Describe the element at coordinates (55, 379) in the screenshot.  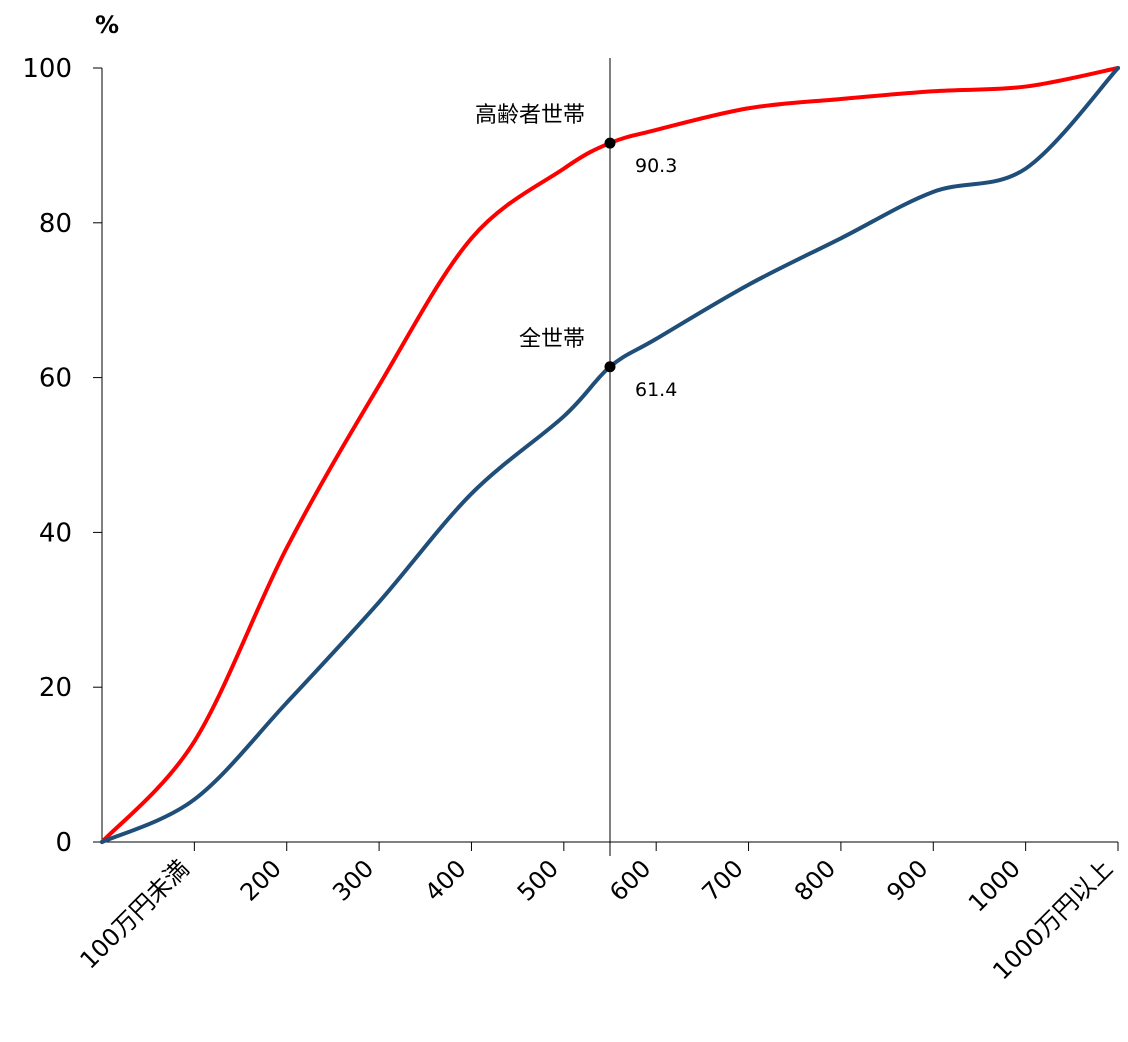
I see `y-tick-label: 60` at that location.